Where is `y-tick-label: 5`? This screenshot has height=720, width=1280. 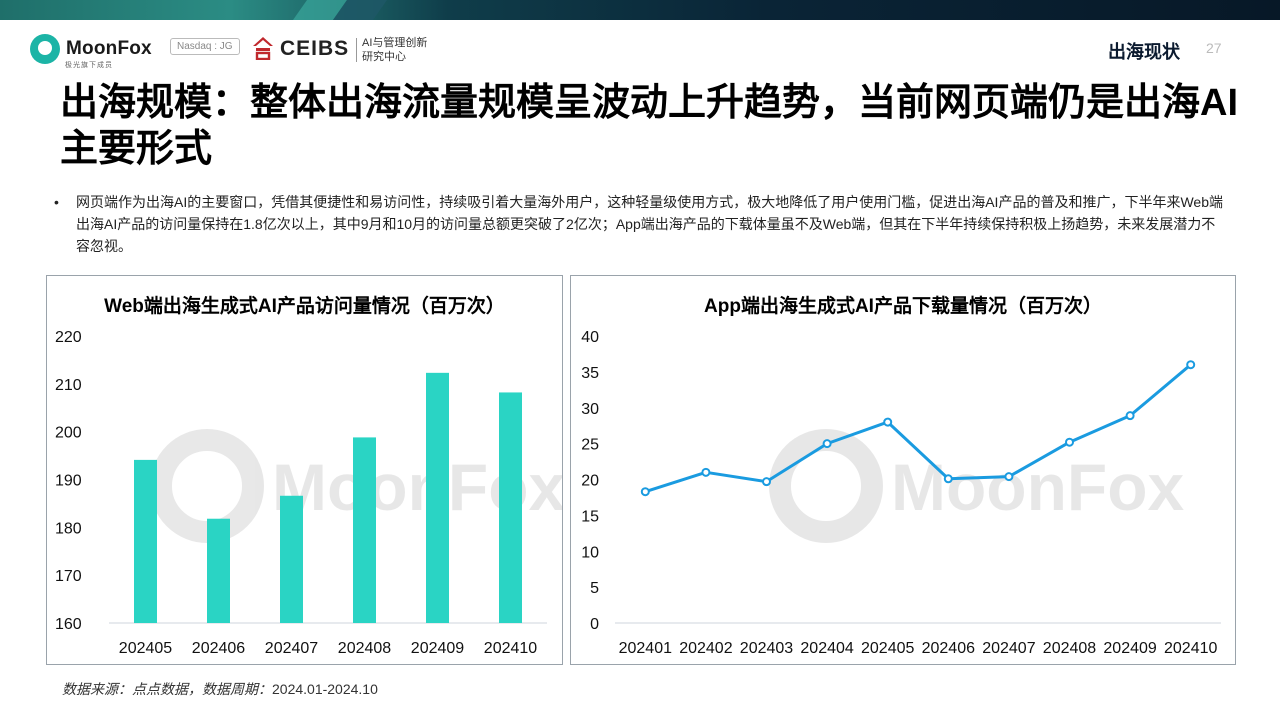
y-tick-label: 5 is located at coordinates (594, 588).